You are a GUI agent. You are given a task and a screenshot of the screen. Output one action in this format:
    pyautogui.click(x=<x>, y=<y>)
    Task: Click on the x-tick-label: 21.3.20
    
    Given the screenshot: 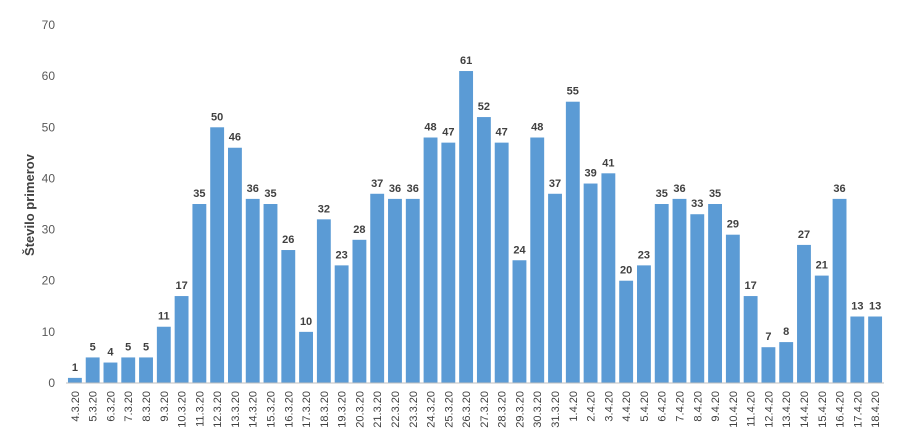 What is the action you would take?
    pyautogui.click(x=378, y=409)
    